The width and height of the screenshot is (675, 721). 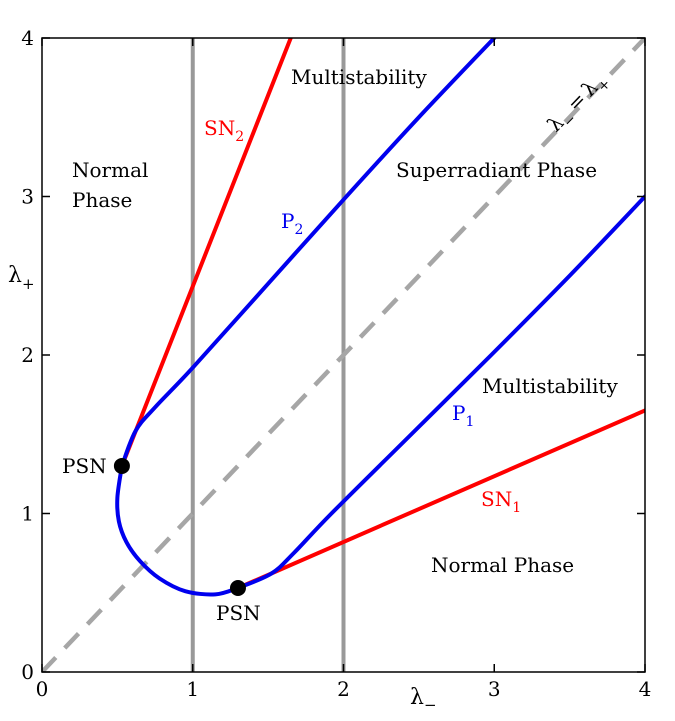 What do you see at coordinates (192, 689) in the screenshot?
I see `x-tick-label: 1` at bounding box center [192, 689].